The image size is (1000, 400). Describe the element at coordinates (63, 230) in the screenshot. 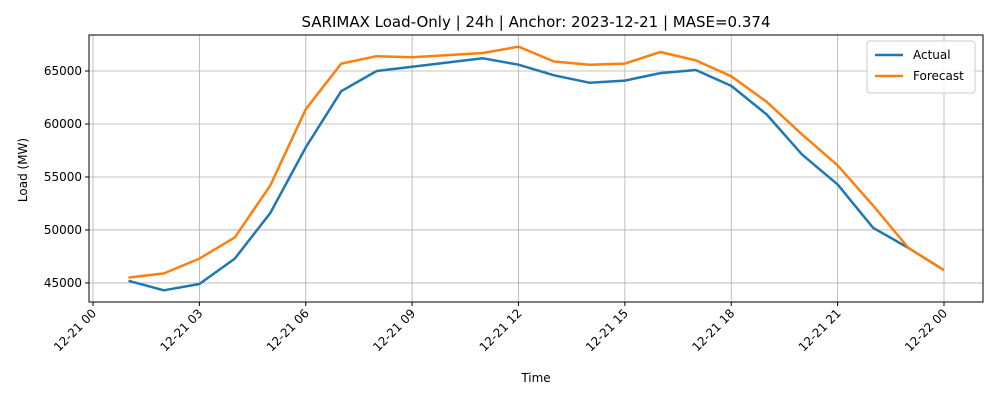

I see `y-tick-label: 50000` at that location.